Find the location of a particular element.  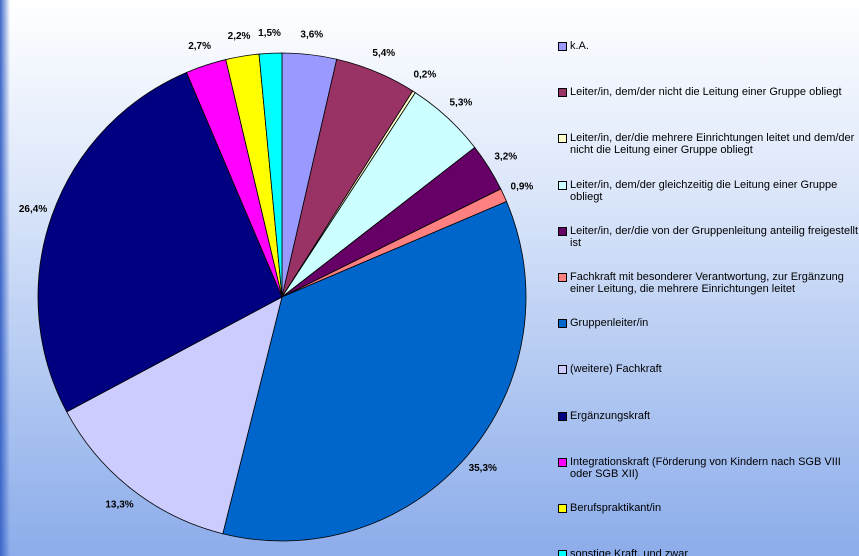

data-label: 35,3% is located at coordinates (483, 468).